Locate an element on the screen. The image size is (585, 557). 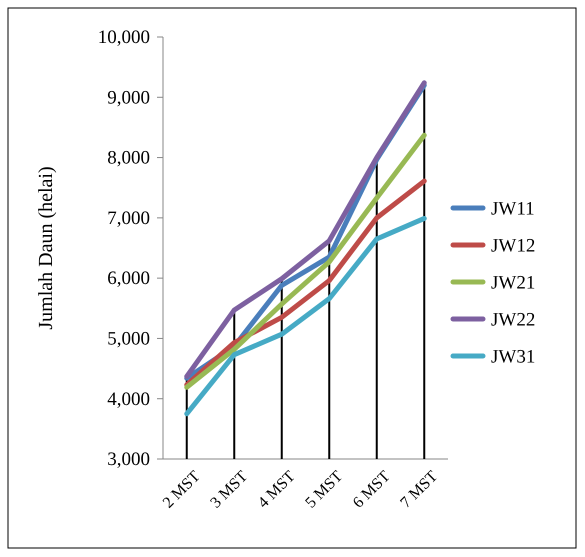
legend-label: JW21 is located at coordinates (513, 283).